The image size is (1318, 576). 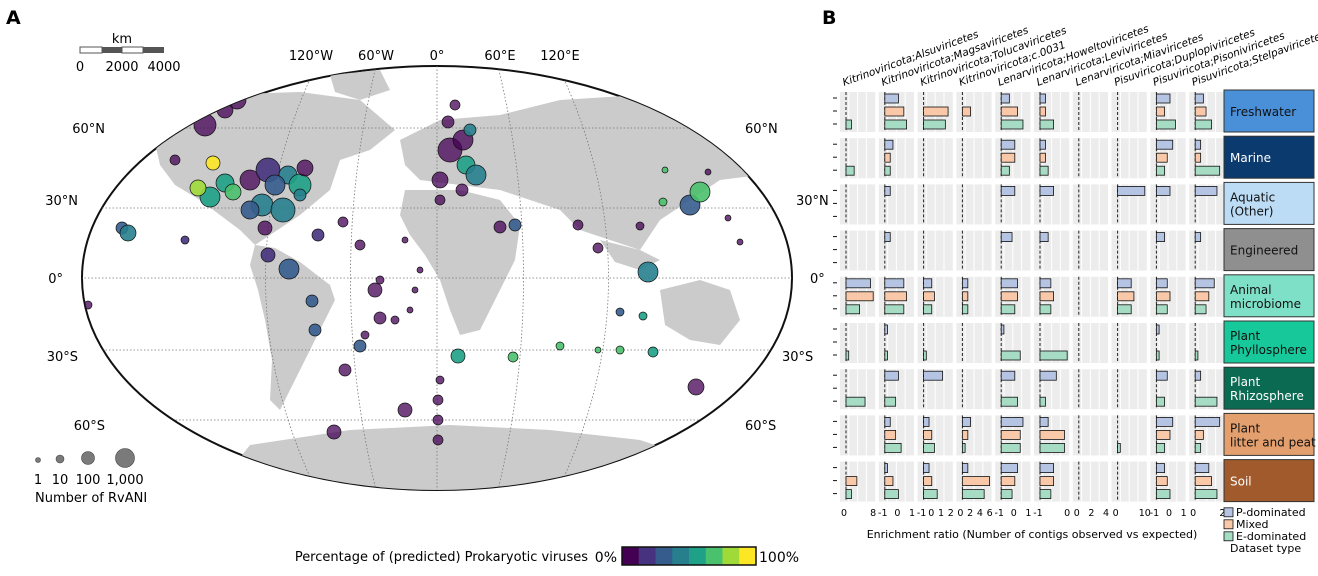 I want to click on lat-label-right: 0°, so click(x=817, y=279).